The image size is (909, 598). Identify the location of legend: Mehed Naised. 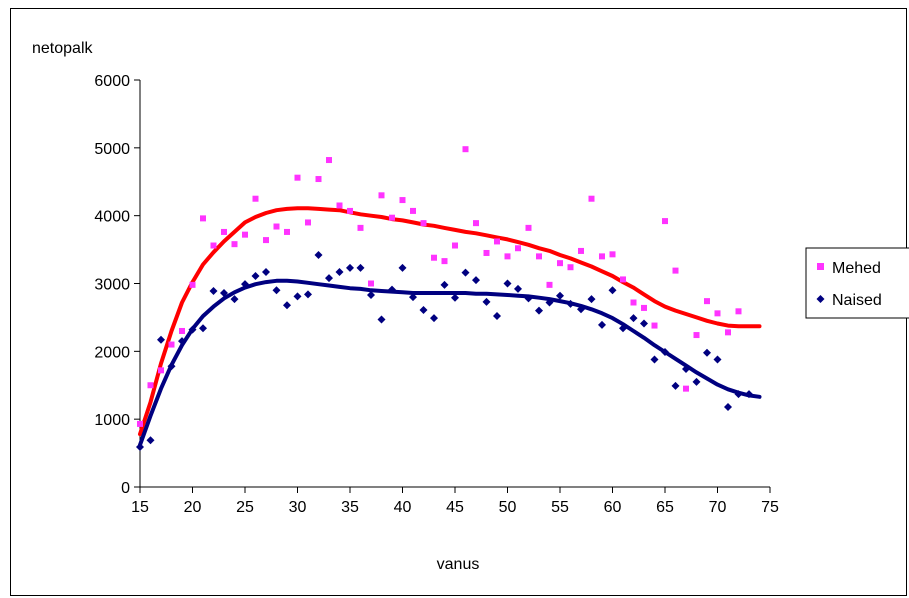
(857, 283).